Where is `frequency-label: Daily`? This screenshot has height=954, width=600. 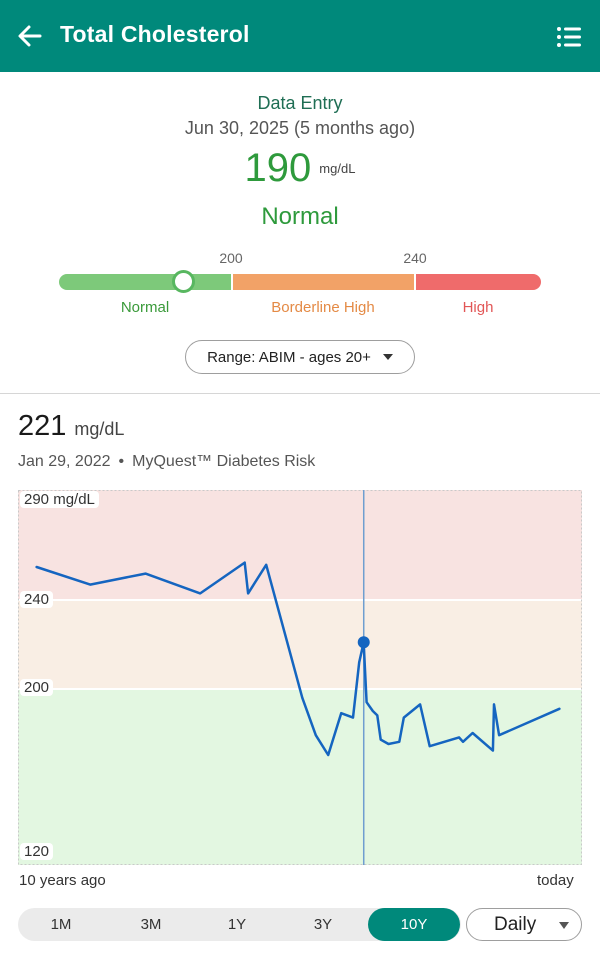 frequency-label: Daily is located at coordinates (515, 924).